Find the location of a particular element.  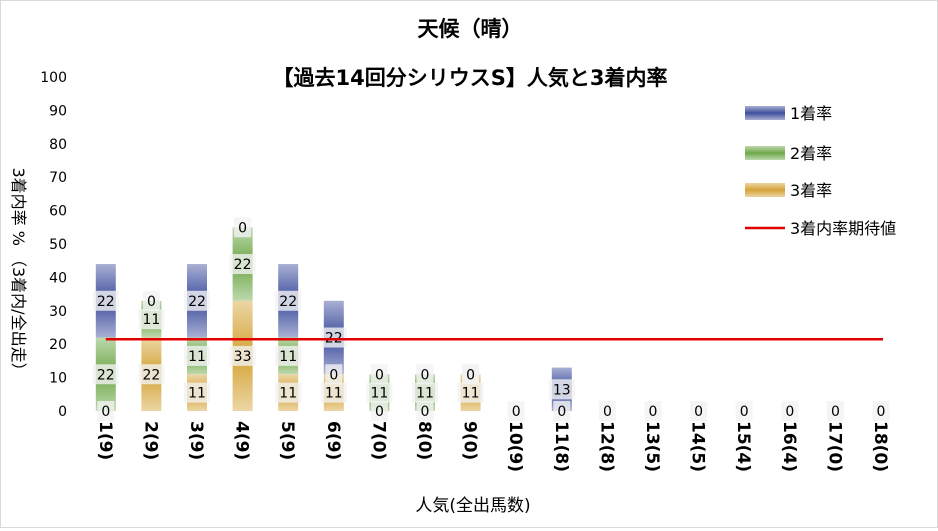

x-tick-label: 10(9) is located at coordinates (515, 446).